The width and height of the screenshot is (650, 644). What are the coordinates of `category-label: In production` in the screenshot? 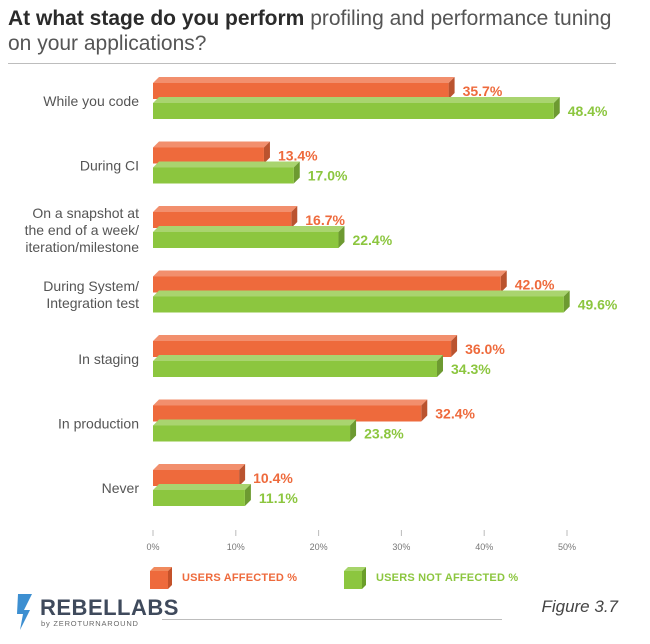 It's located at (98, 424).